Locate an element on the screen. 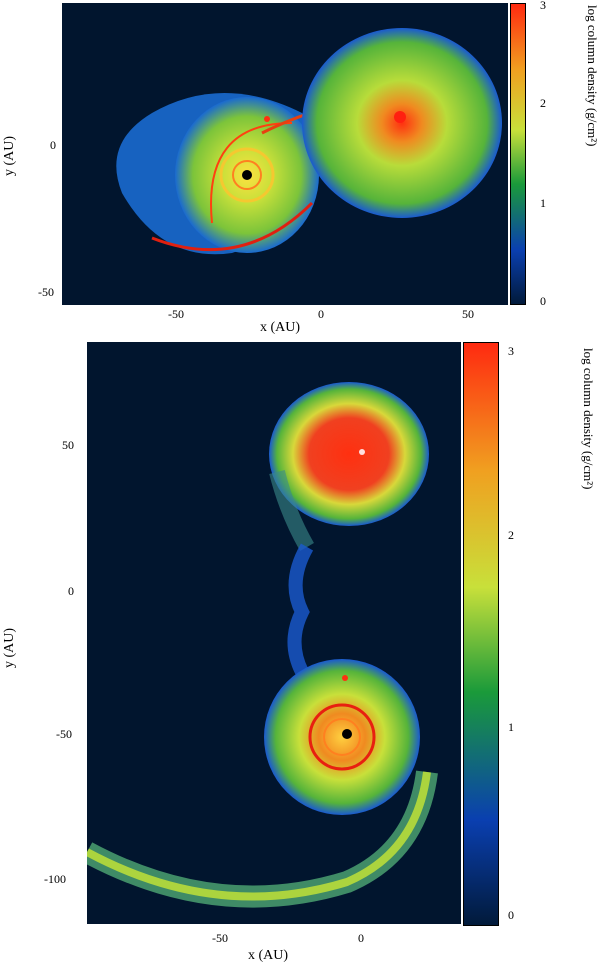 This screenshot has height=970, width=600. top-colorbar is located at coordinates (518, 154).